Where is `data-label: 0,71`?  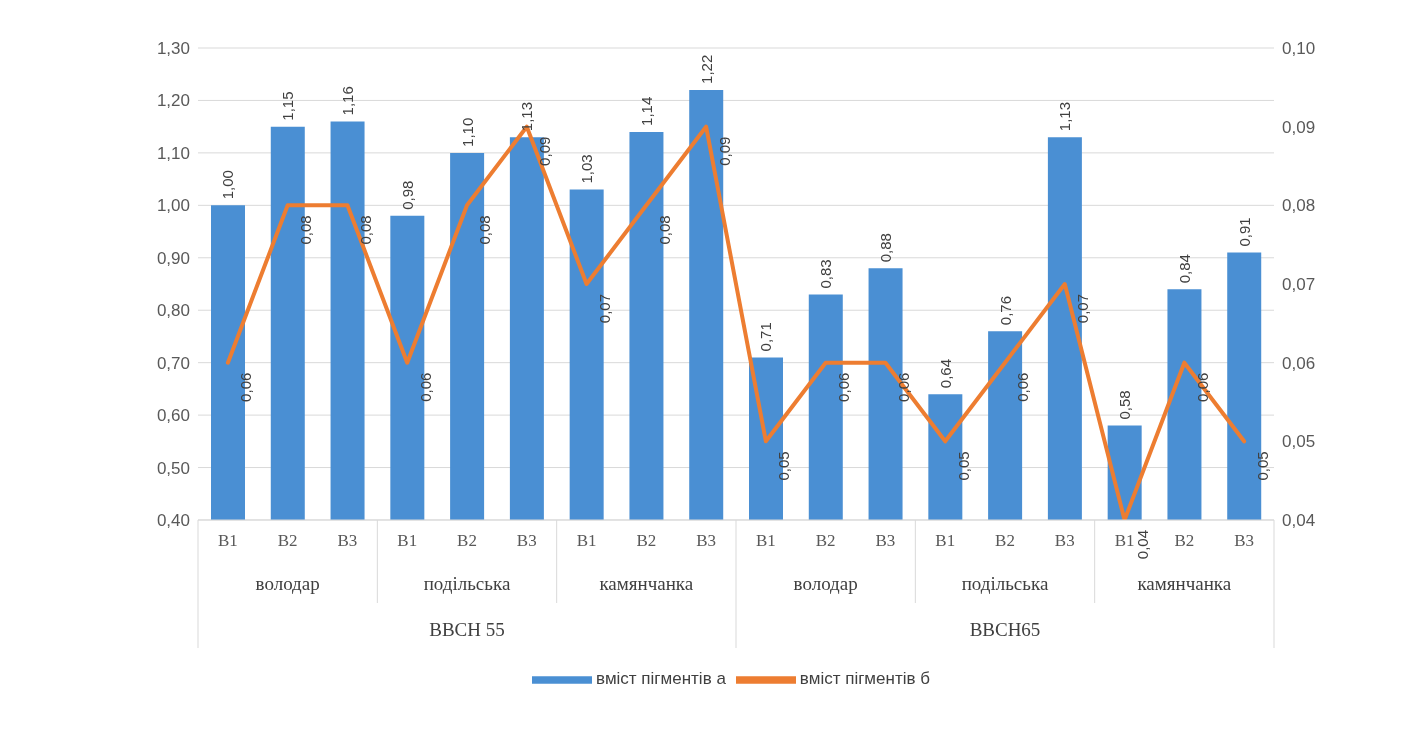 data-label: 0,71 is located at coordinates (766, 337).